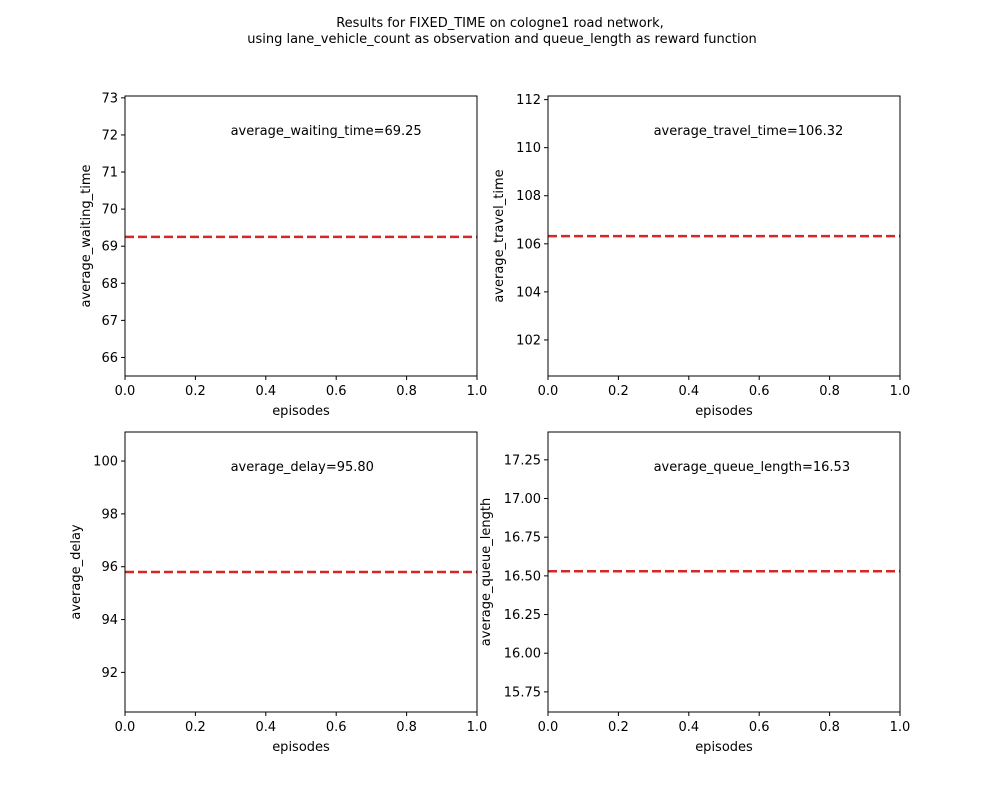  I want to click on y-tick-label: 100, so click(105, 462).